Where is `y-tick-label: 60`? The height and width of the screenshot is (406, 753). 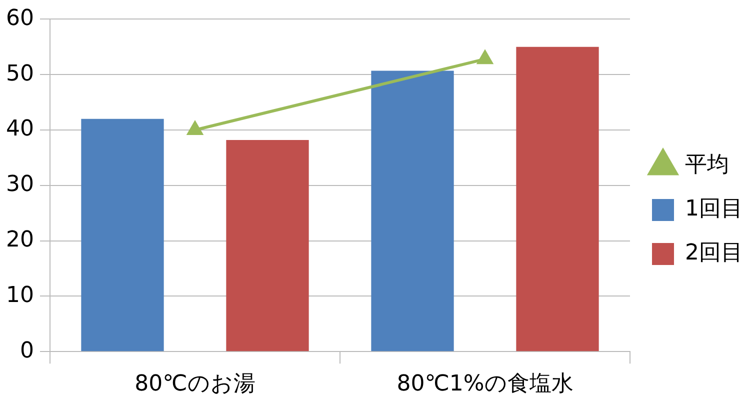
y-tick-label: 60 is located at coordinates (20, 18).